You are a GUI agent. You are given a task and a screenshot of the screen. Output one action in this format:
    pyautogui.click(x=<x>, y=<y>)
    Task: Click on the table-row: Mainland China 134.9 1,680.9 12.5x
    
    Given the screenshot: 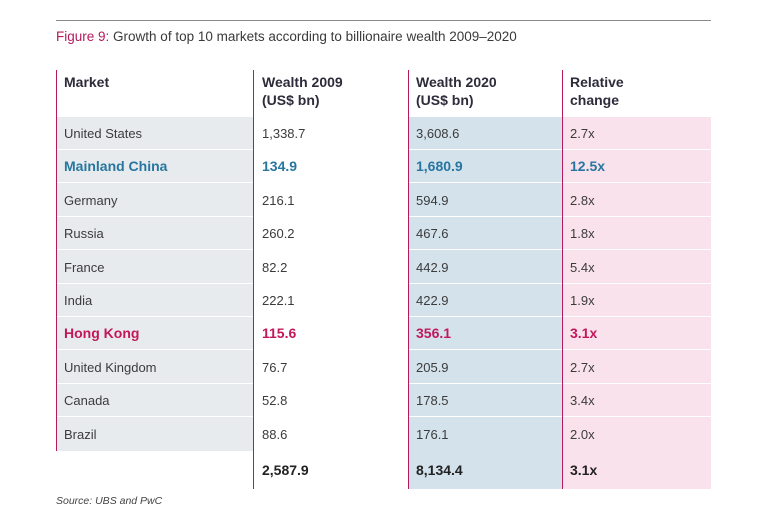 What is the action you would take?
    pyautogui.click(x=383, y=167)
    